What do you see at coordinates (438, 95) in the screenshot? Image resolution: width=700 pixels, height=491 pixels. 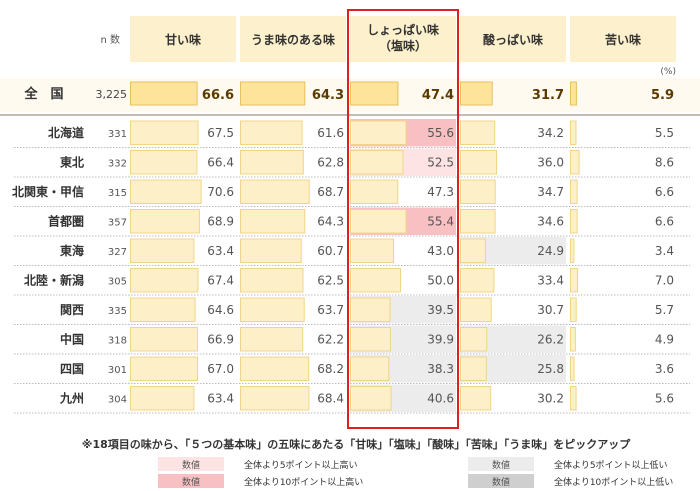 I see `national-value: 47.4` at bounding box center [438, 95].